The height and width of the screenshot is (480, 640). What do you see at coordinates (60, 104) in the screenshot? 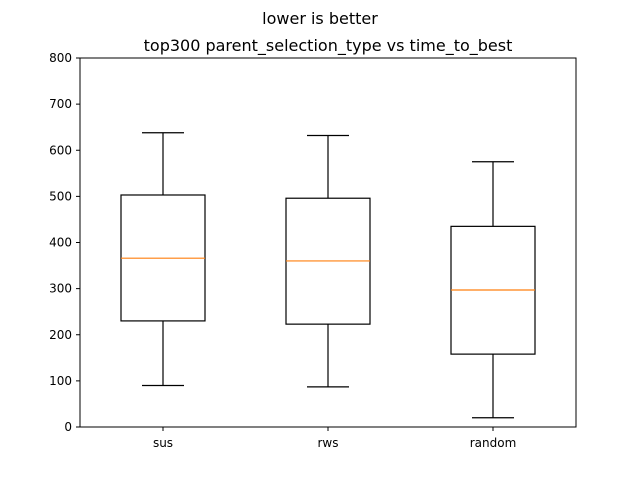
I see `y-tick-label: 700` at bounding box center [60, 104].